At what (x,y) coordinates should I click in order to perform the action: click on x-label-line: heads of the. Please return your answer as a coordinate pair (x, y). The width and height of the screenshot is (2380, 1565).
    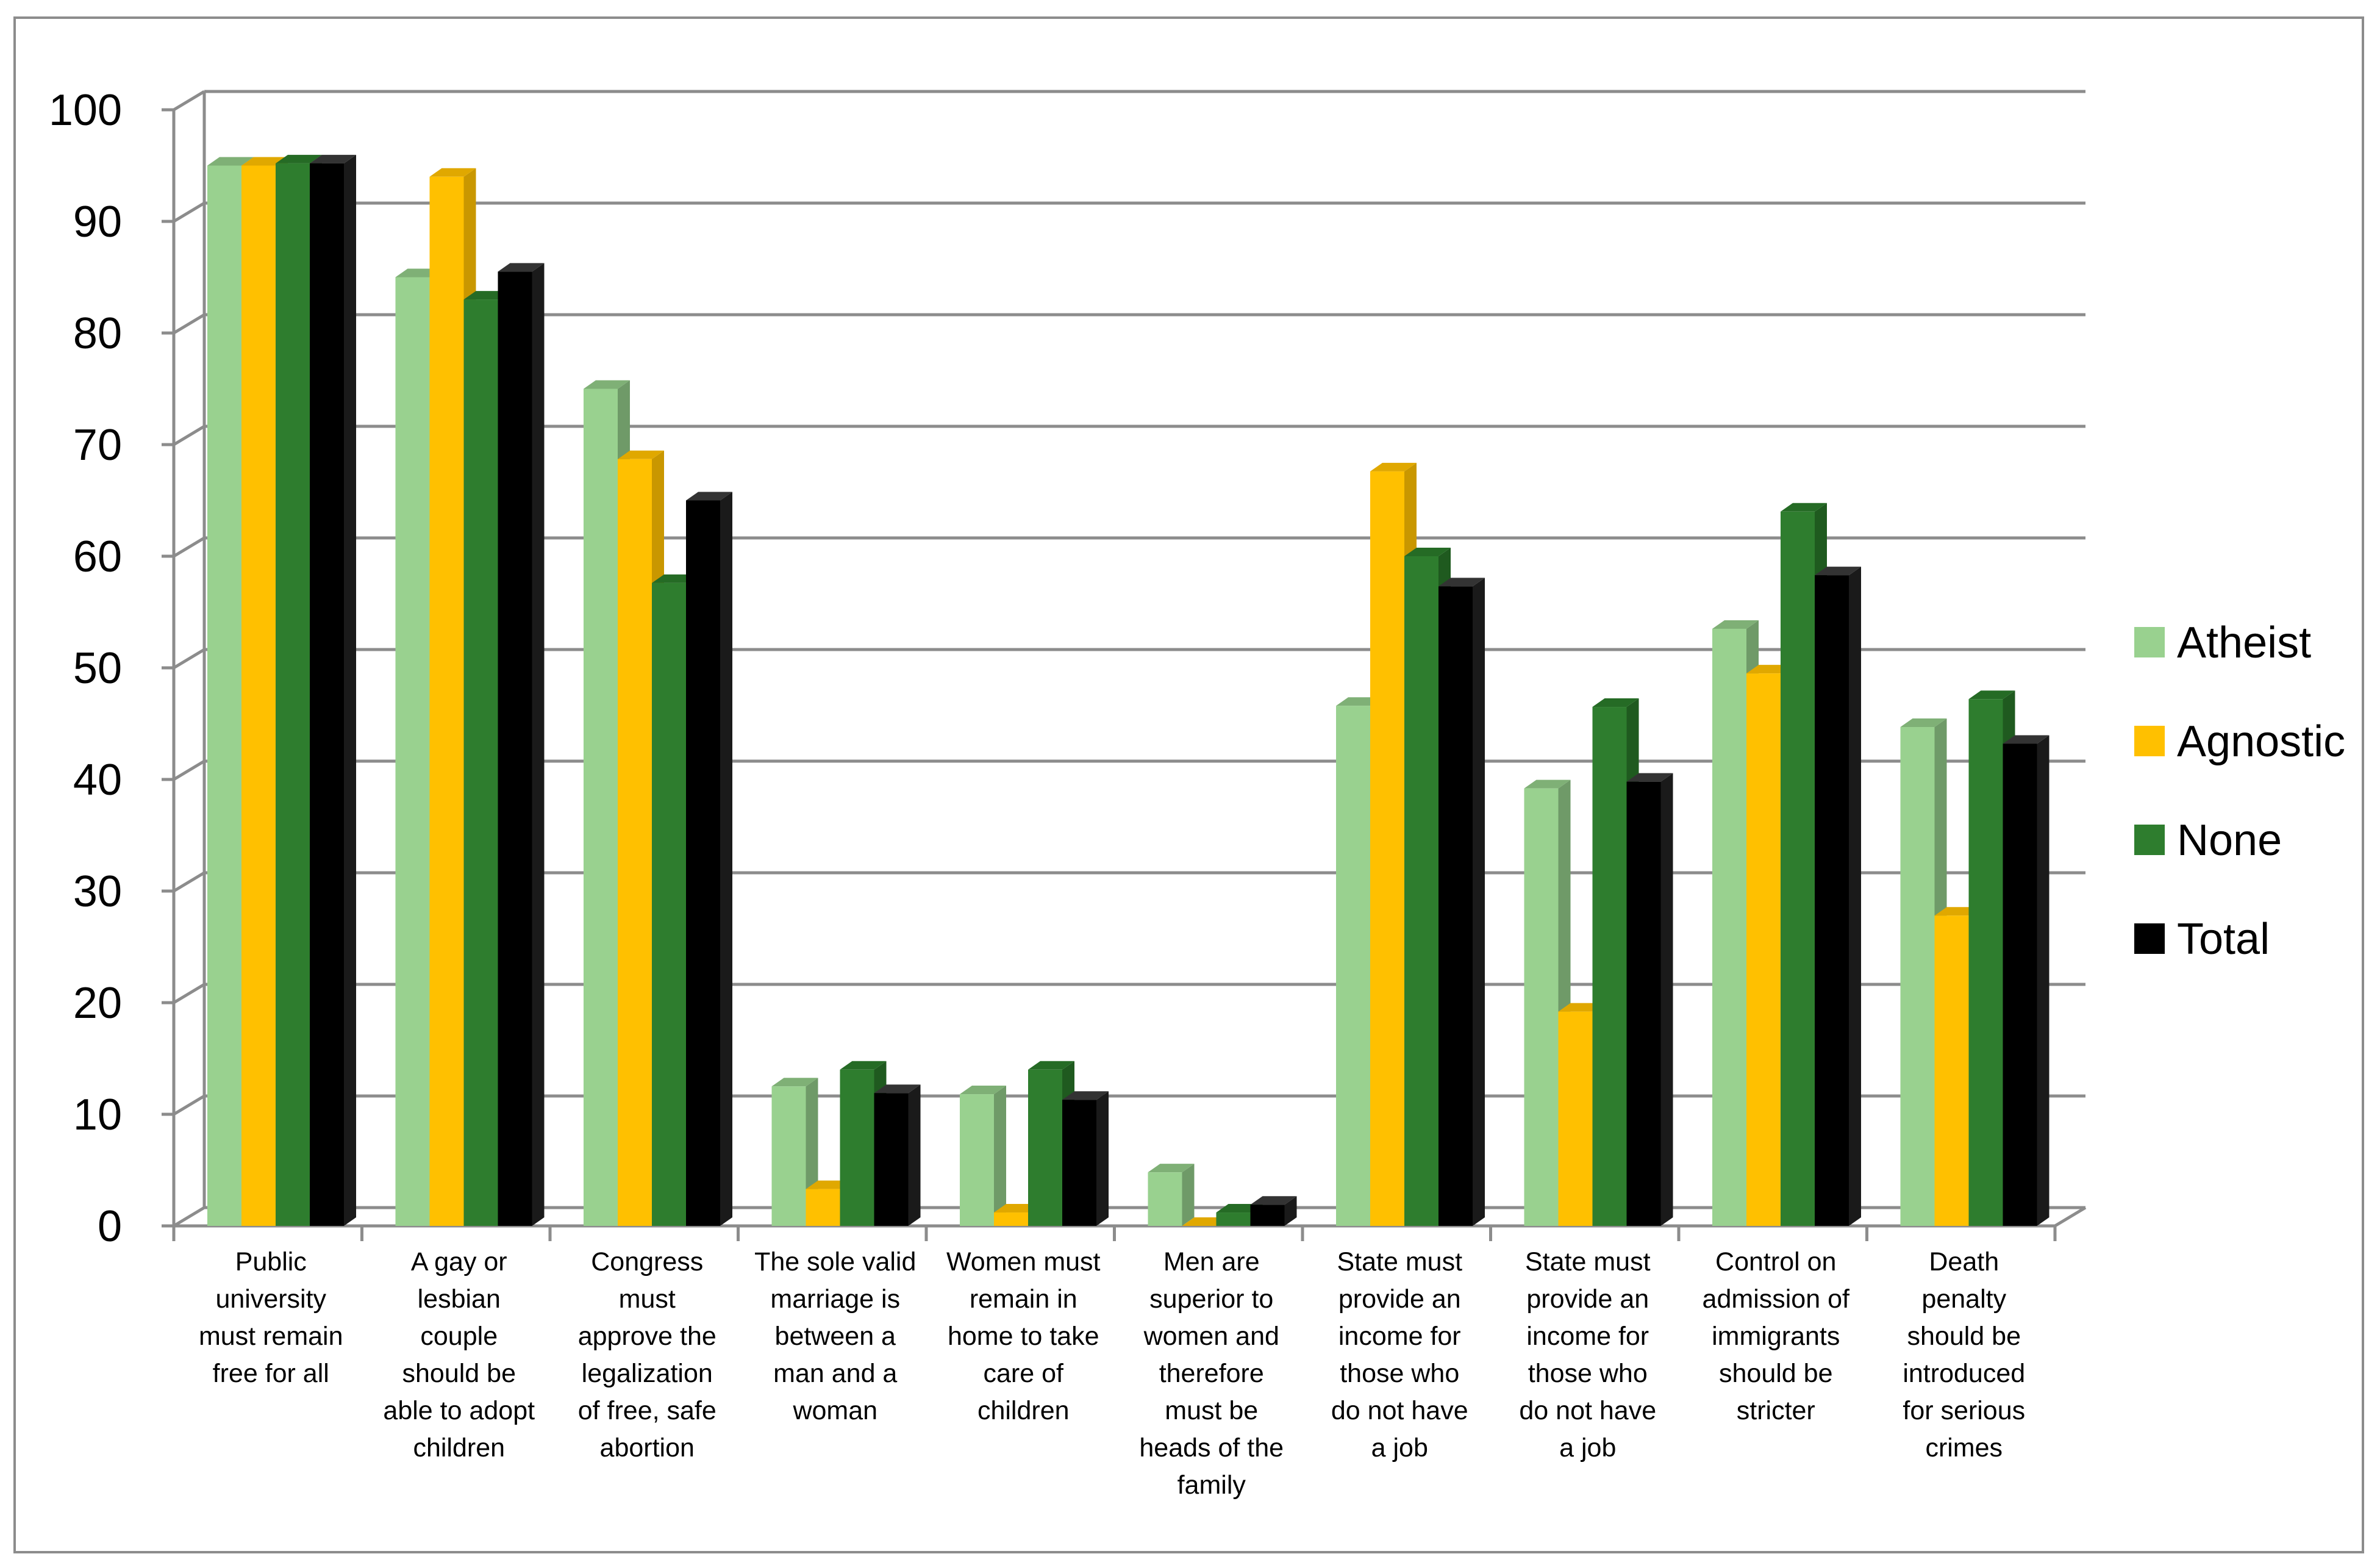
    Looking at the image, I should click on (1211, 1448).